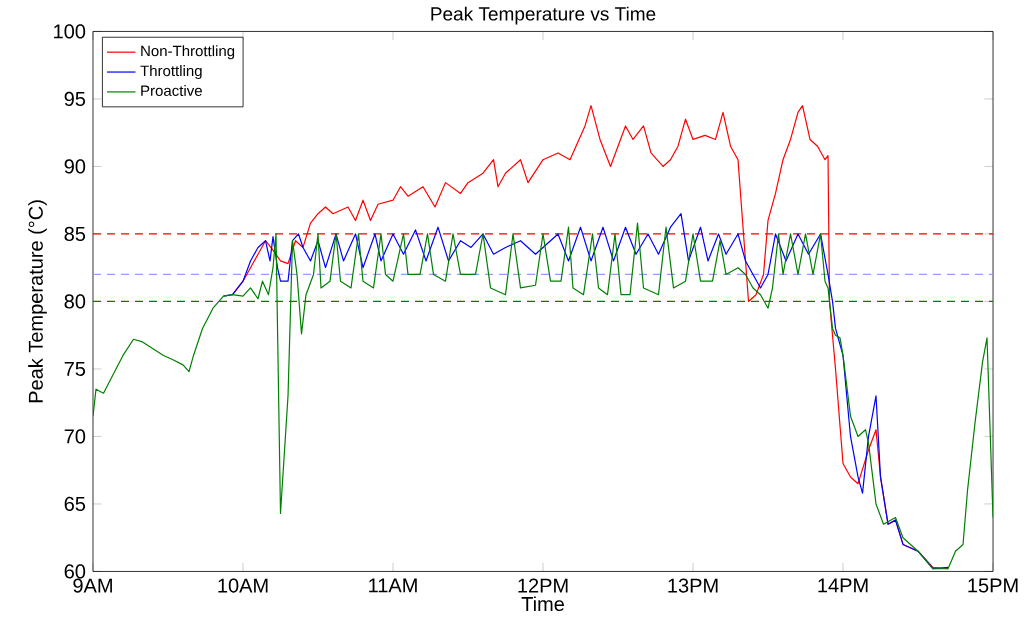 This screenshot has height=618, width=1026. What do you see at coordinates (75, 234) in the screenshot?
I see `y-tick-label: 85` at bounding box center [75, 234].